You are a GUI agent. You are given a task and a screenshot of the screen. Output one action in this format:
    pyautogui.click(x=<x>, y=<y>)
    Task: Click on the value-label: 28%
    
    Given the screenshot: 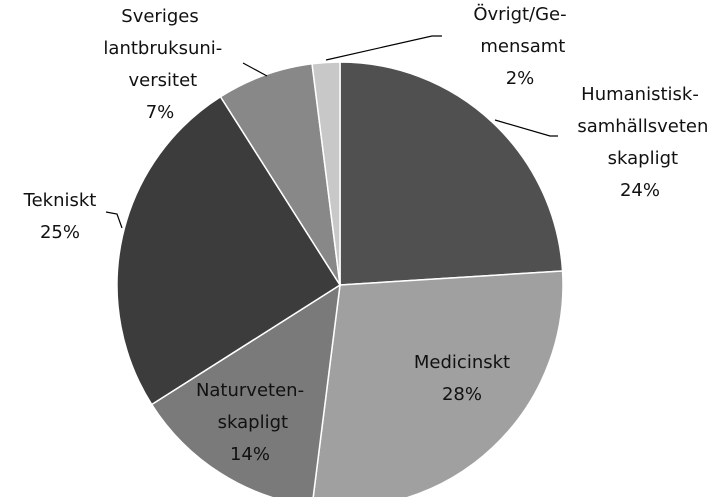 What is the action you would take?
    pyautogui.click(x=462, y=394)
    